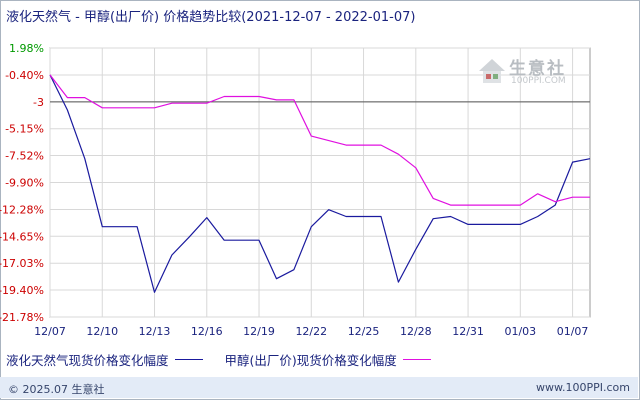 The image size is (640, 400). What do you see at coordinates (22, 290) in the screenshot?
I see `y-tick-label: -19.40%` at bounding box center [22, 290].